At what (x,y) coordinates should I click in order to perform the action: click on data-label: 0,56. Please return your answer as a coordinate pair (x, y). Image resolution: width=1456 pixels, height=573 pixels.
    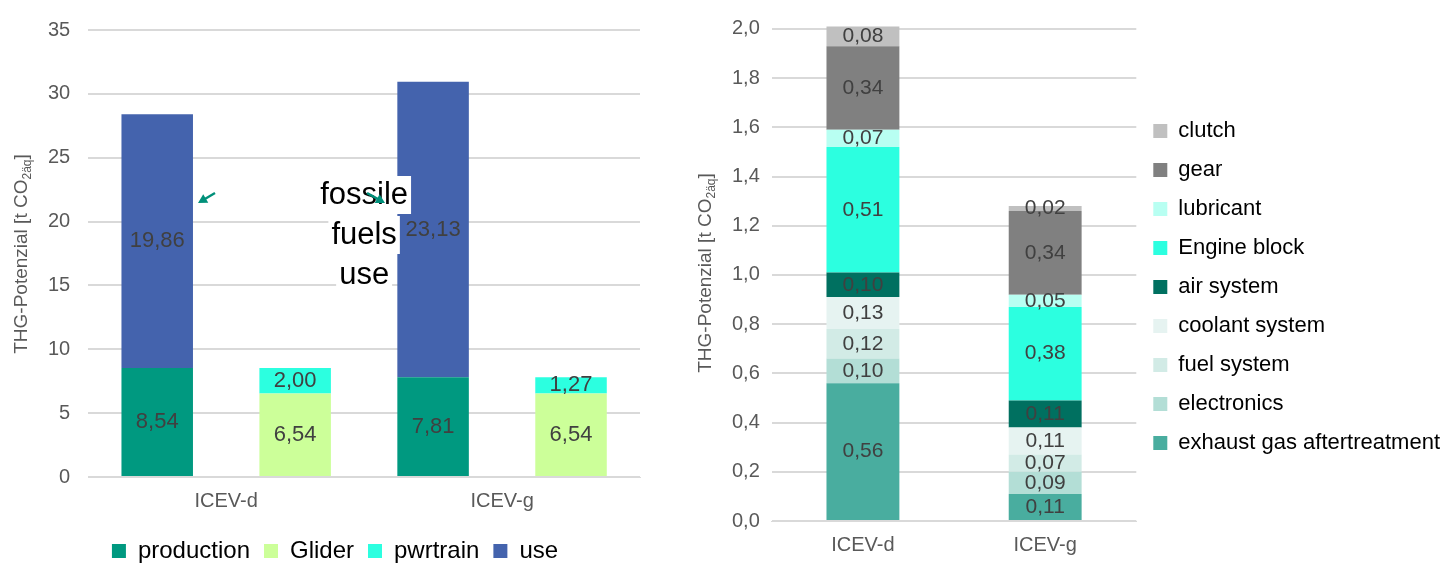
    Looking at the image, I should click on (863, 450).